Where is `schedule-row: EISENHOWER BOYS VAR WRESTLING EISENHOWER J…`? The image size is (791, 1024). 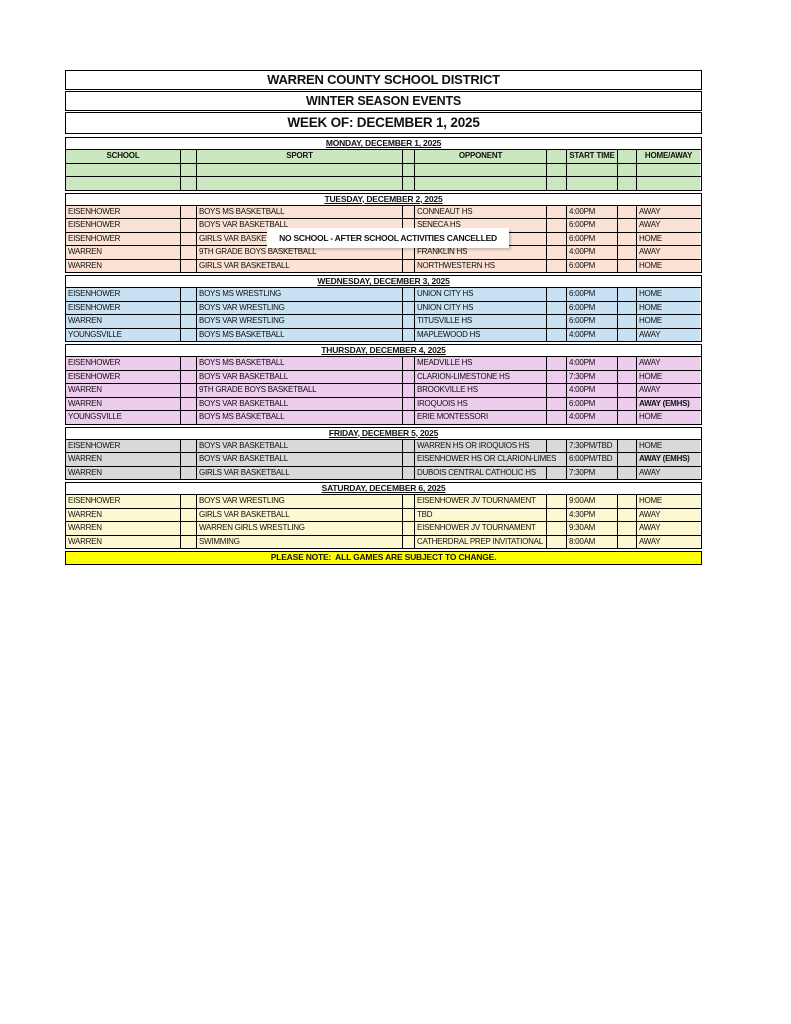
schedule-row: EISENHOWER BOYS VAR WRESTLING EISENHOWER J… is located at coordinates (383, 501).